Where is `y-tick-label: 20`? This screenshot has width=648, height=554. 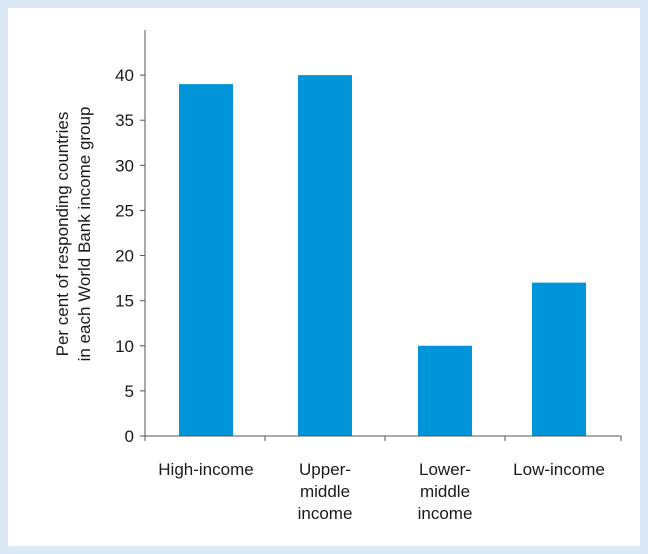
y-tick-label: 20 is located at coordinates (124, 256).